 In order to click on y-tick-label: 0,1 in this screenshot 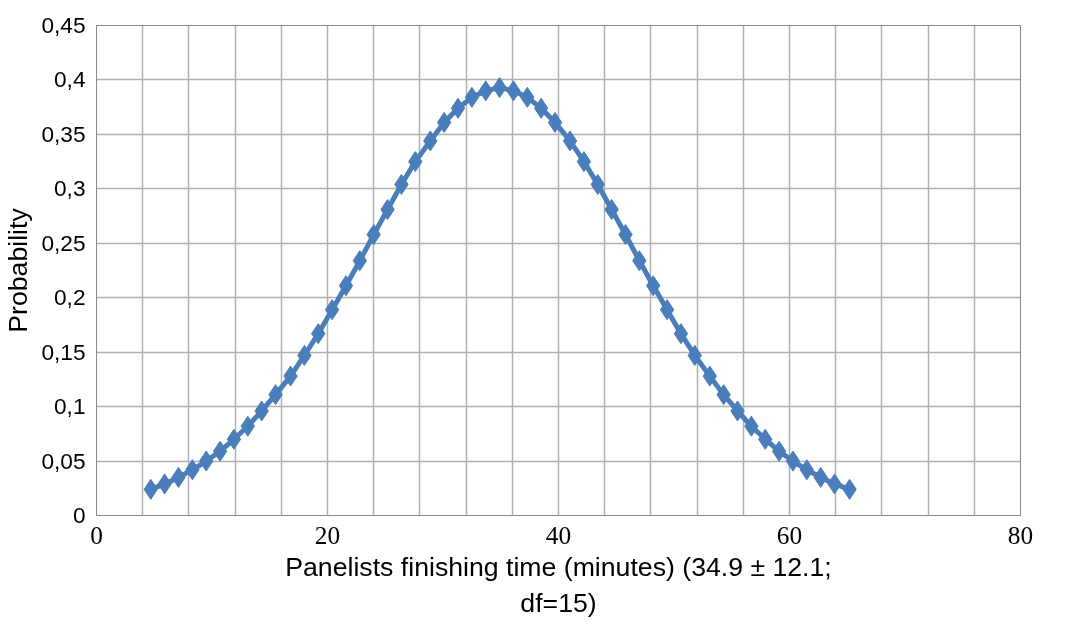, I will do `click(70, 406)`.